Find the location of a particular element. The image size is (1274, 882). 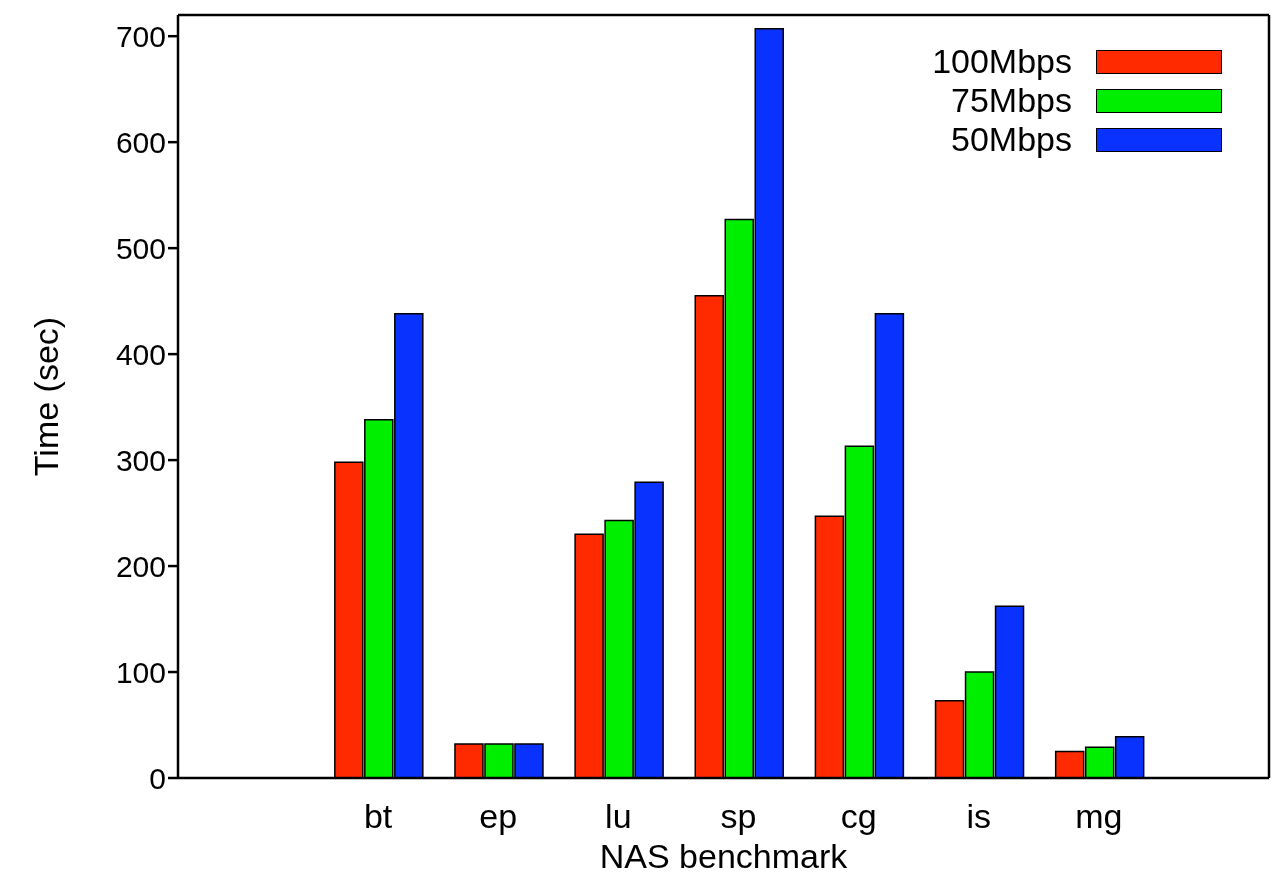

x-tick-label: is is located at coordinates (979, 816).